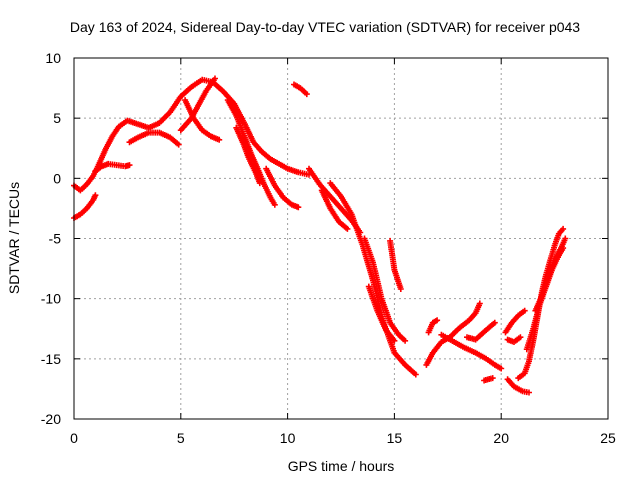  Describe the element at coordinates (395, 438) in the screenshot. I see `x-tick-label: 15` at that location.